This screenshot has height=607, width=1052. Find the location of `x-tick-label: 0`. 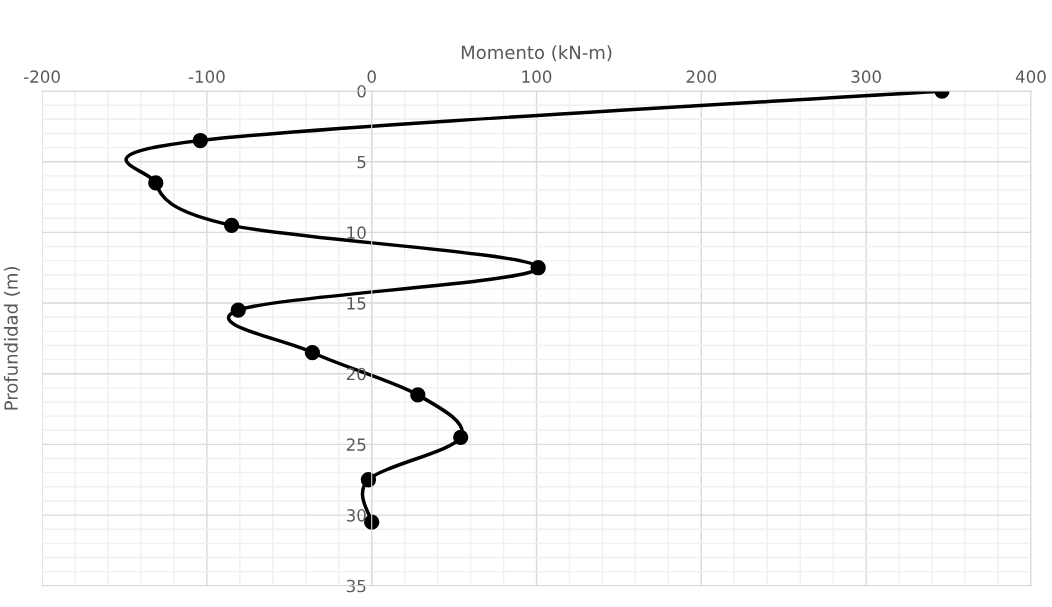

x-tick-label: 0 is located at coordinates (371, 76).